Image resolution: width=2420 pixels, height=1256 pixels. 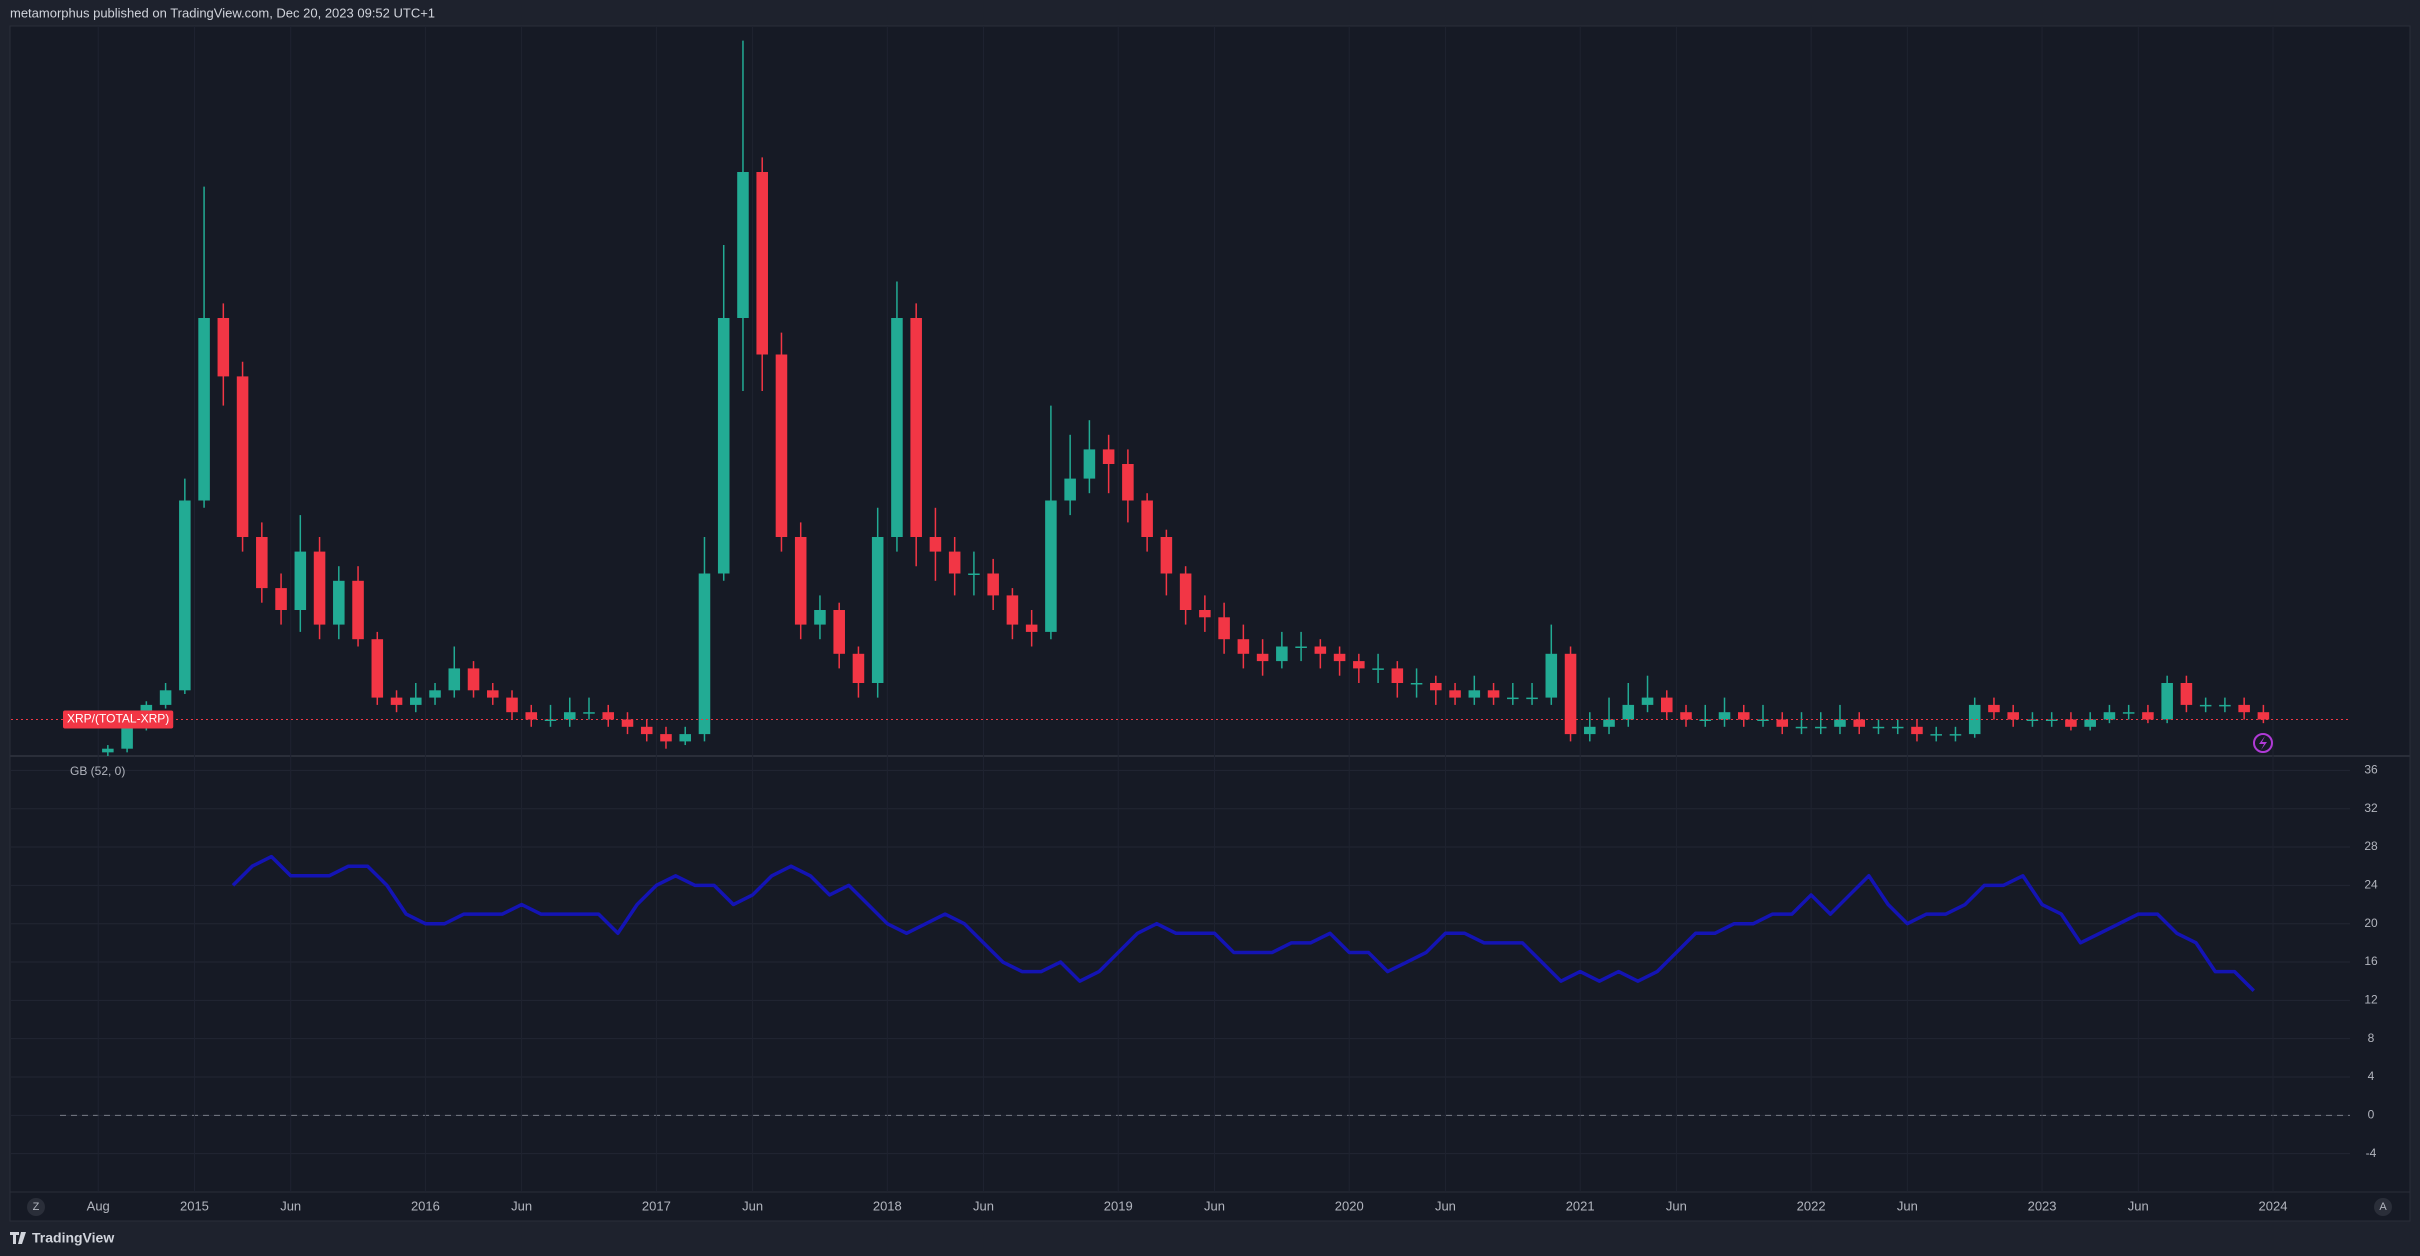 I want to click on a-button-label: A, so click(x=2383, y=1207).